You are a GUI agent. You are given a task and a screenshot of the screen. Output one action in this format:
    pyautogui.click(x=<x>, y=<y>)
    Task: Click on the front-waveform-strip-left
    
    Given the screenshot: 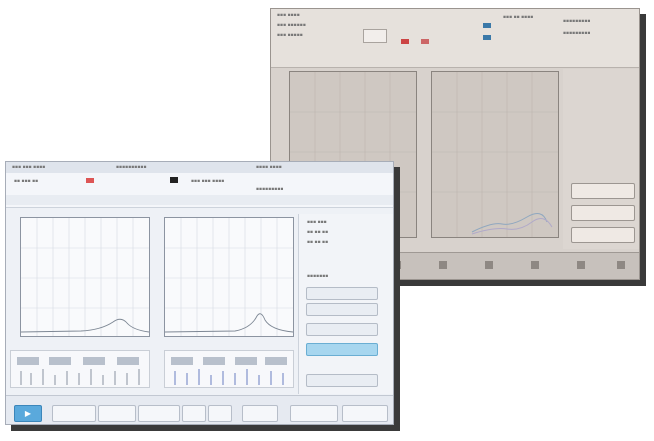 What is the action you would take?
    pyautogui.click(x=80, y=369)
    